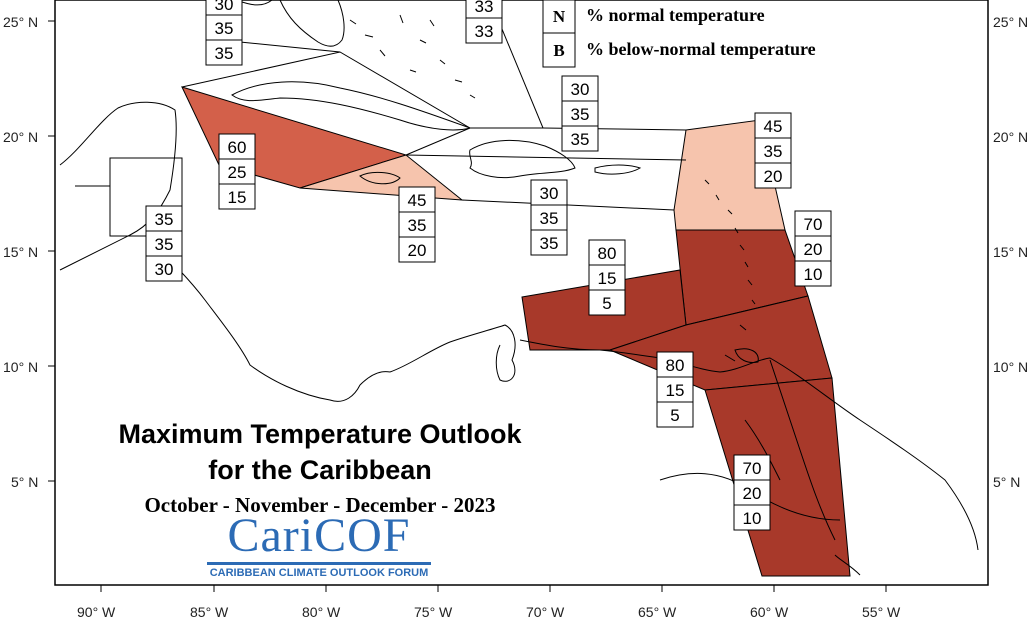 This screenshot has height=630, width=1036. Describe the element at coordinates (290, 23) in the screenshot. I see `florida-coast` at that location.